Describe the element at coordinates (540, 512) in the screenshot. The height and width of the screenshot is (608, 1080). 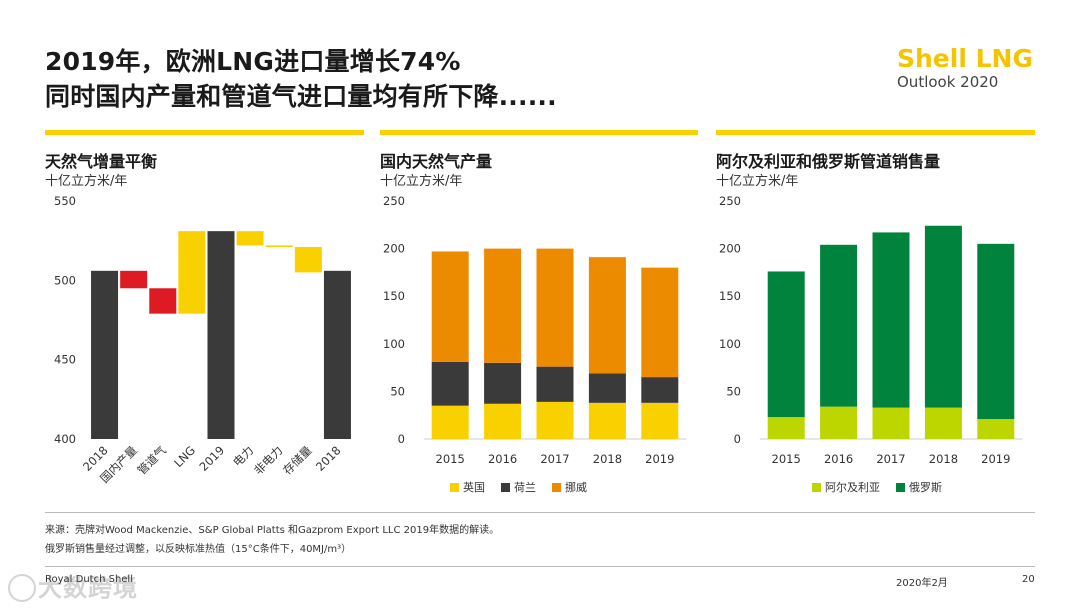
I see `notes-divider` at that location.